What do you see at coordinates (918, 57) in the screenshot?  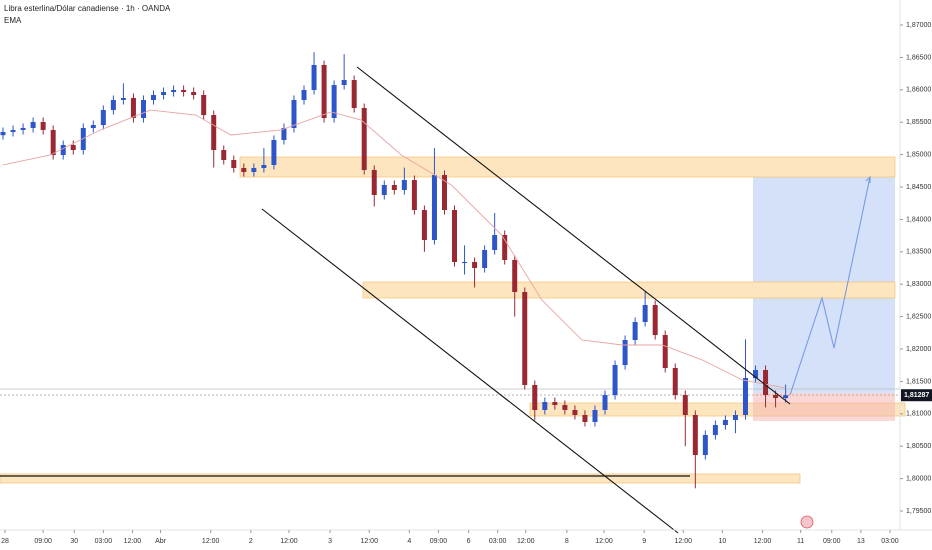 I see `y-tick-label: 1,86500` at bounding box center [918, 57].